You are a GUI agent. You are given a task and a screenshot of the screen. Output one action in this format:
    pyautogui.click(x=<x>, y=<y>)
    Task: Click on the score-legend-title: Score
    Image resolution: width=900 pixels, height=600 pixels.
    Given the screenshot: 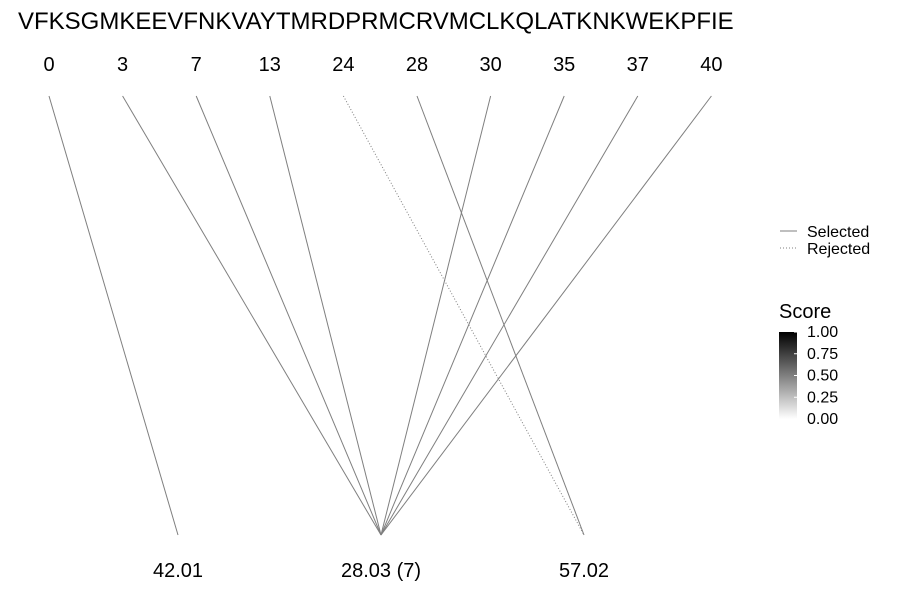 What is the action you would take?
    pyautogui.click(x=805, y=312)
    